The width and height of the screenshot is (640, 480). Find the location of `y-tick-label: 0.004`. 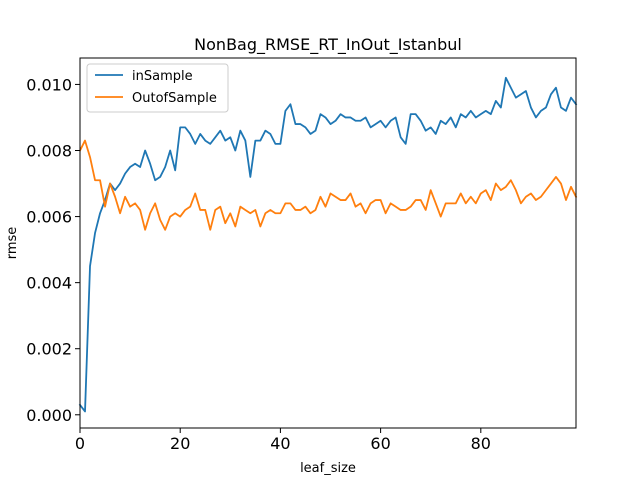

y-tick-label: 0.004 is located at coordinates (49, 283).